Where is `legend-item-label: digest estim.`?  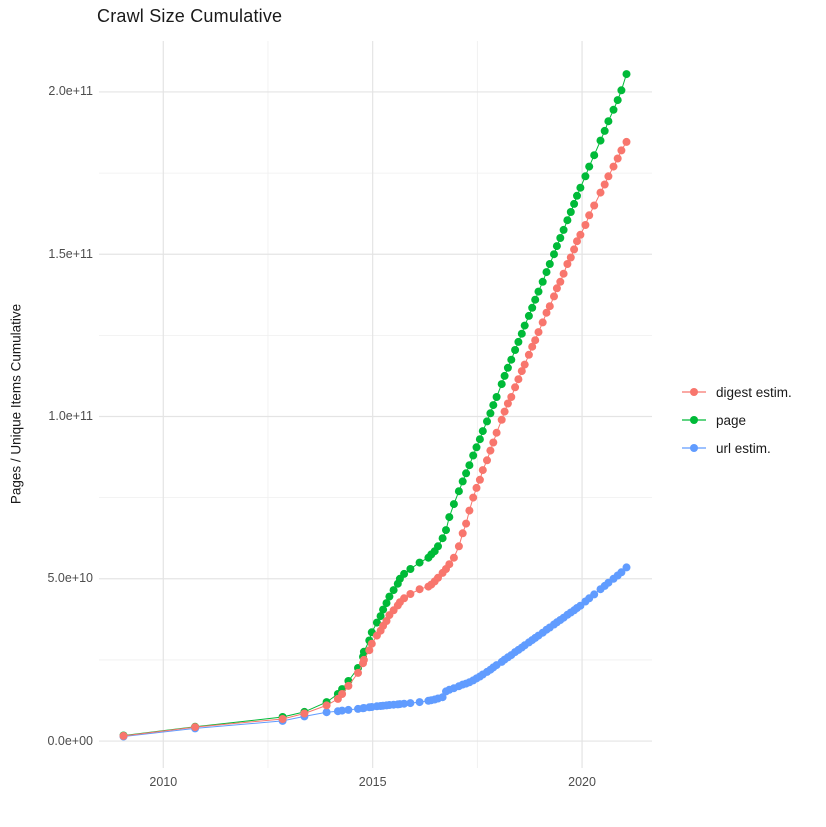
legend-item-label: digest estim. is located at coordinates (754, 392).